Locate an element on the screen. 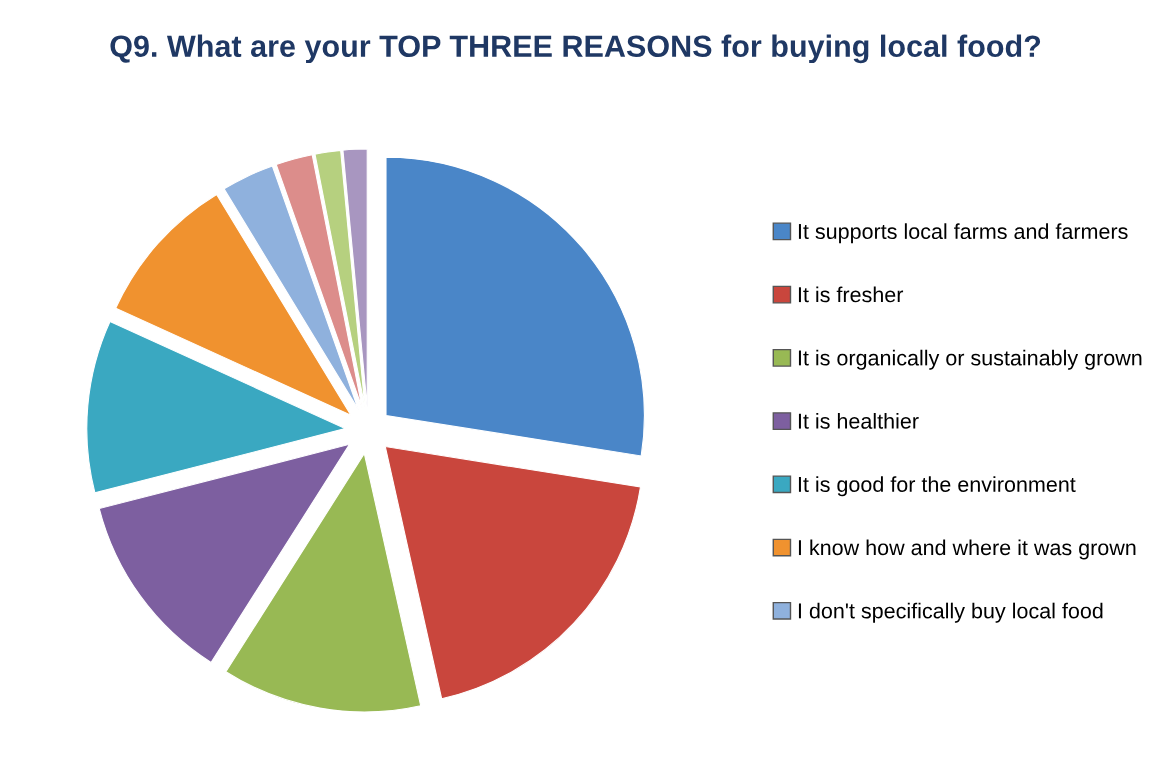 This screenshot has height=769, width=1151. legend-label: It is good for the environment is located at coordinates (937, 486).